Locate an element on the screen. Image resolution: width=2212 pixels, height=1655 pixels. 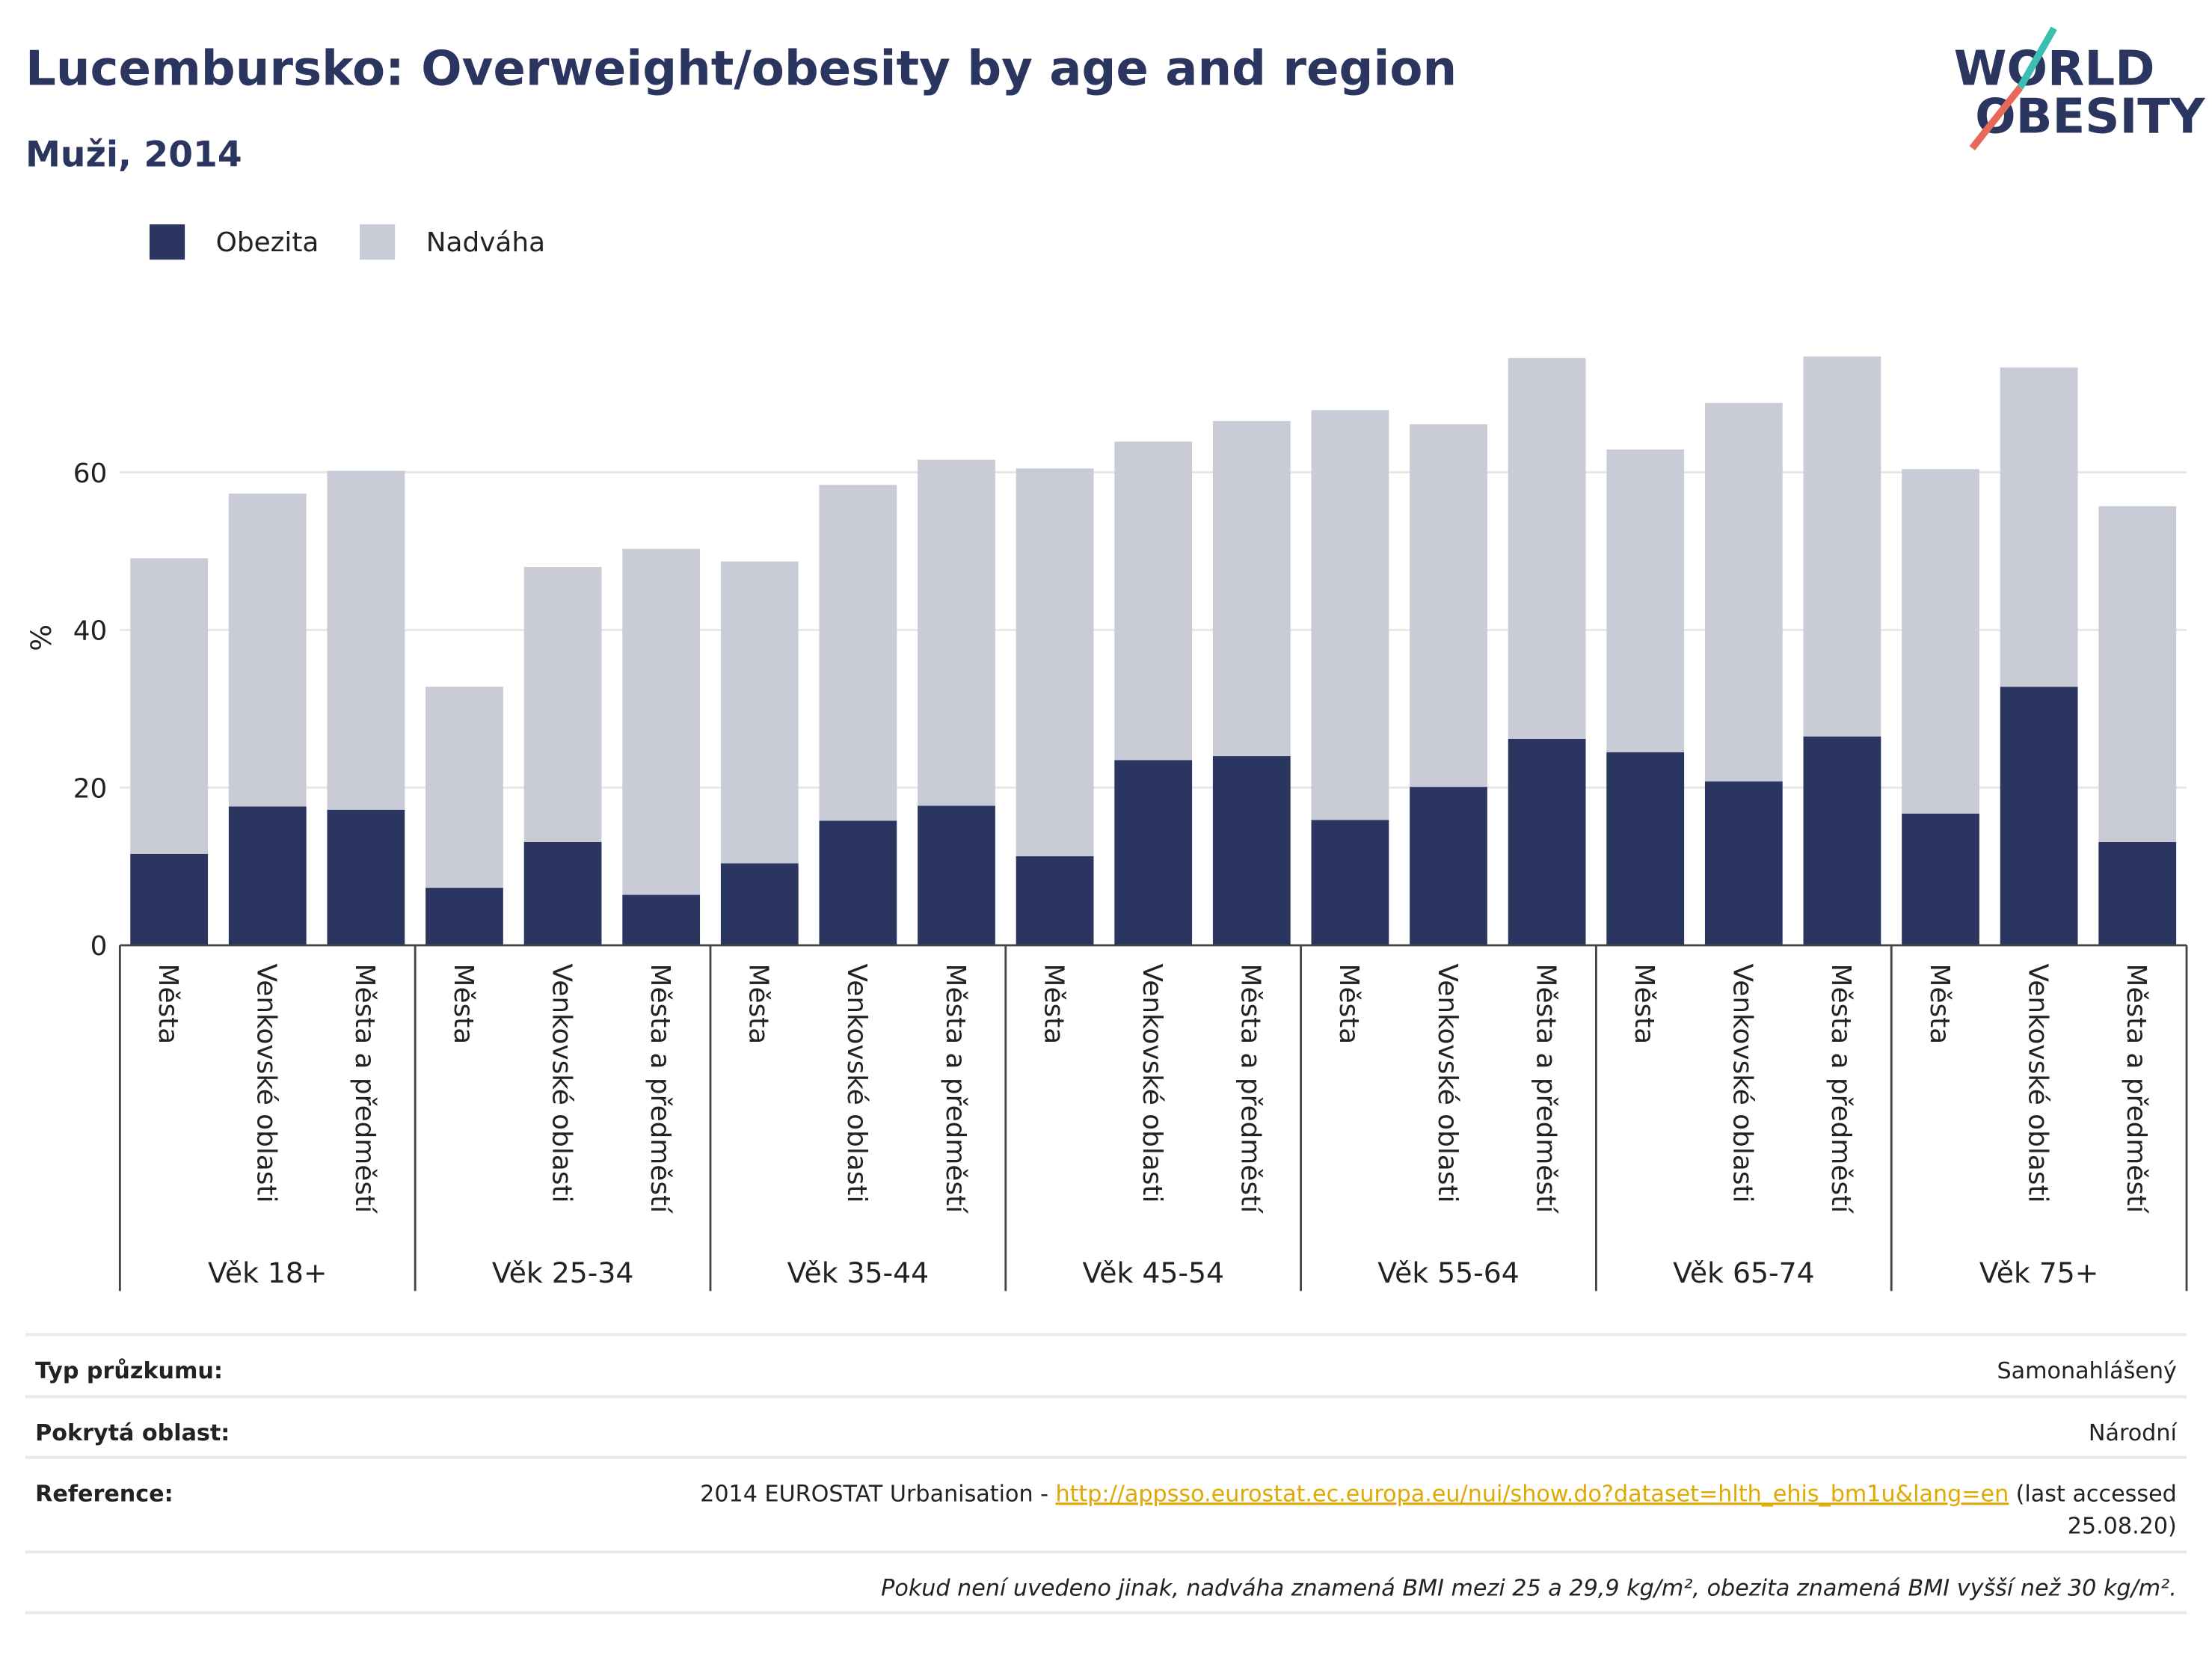
row-value: Samonahlášený is located at coordinates (2086, 1371).